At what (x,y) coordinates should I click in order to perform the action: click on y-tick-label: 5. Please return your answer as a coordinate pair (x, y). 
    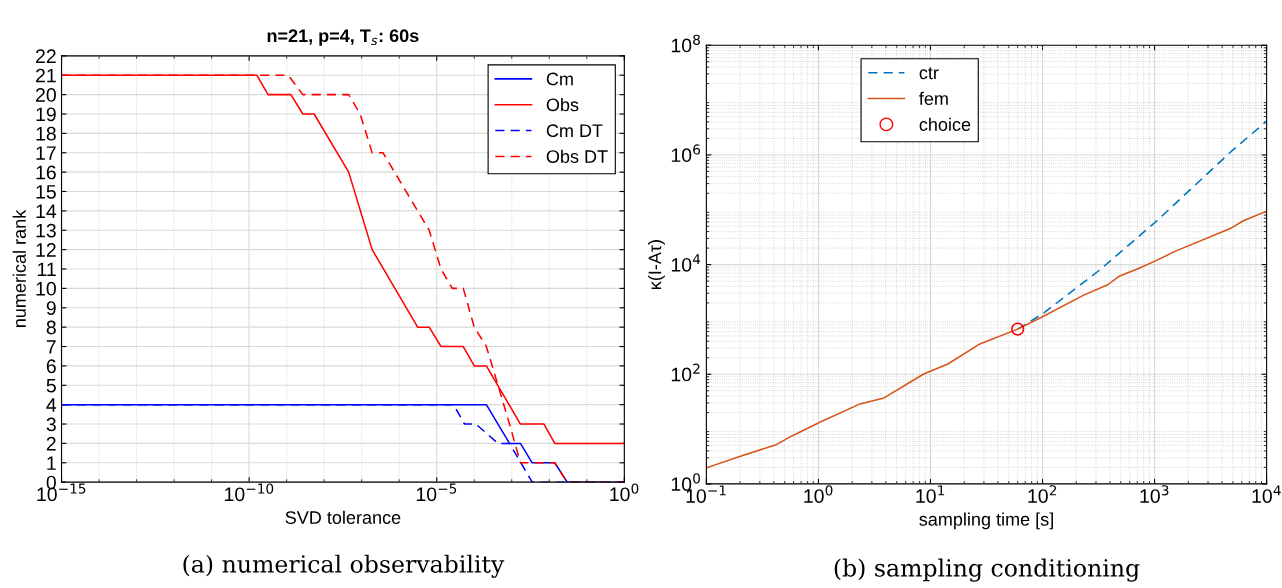
    Looking at the image, I should click on (51, 385).